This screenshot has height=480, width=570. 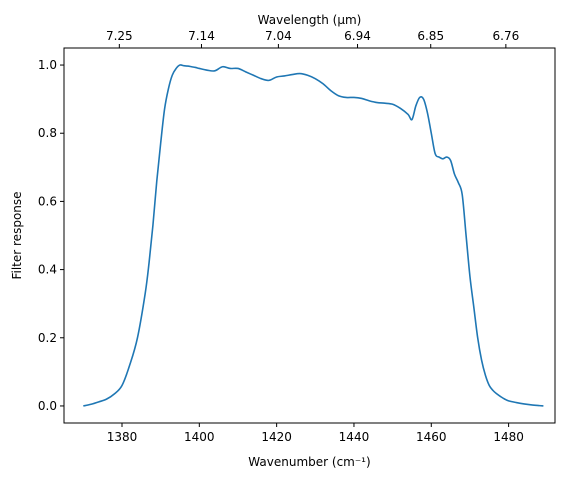 I want to click on top-x-tick-label: 6.85, so click(x=430, y=36).